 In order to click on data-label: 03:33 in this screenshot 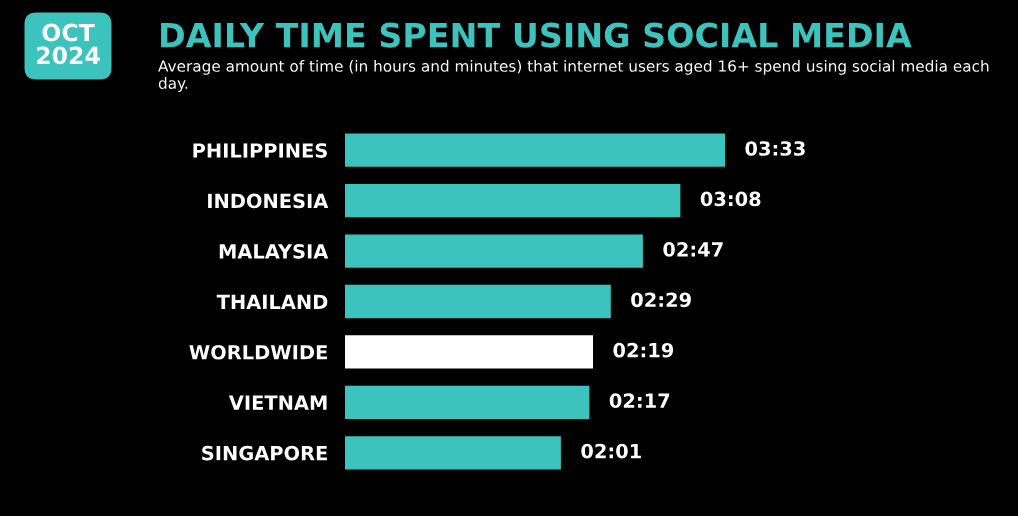, I will do `click(775, 148)`.